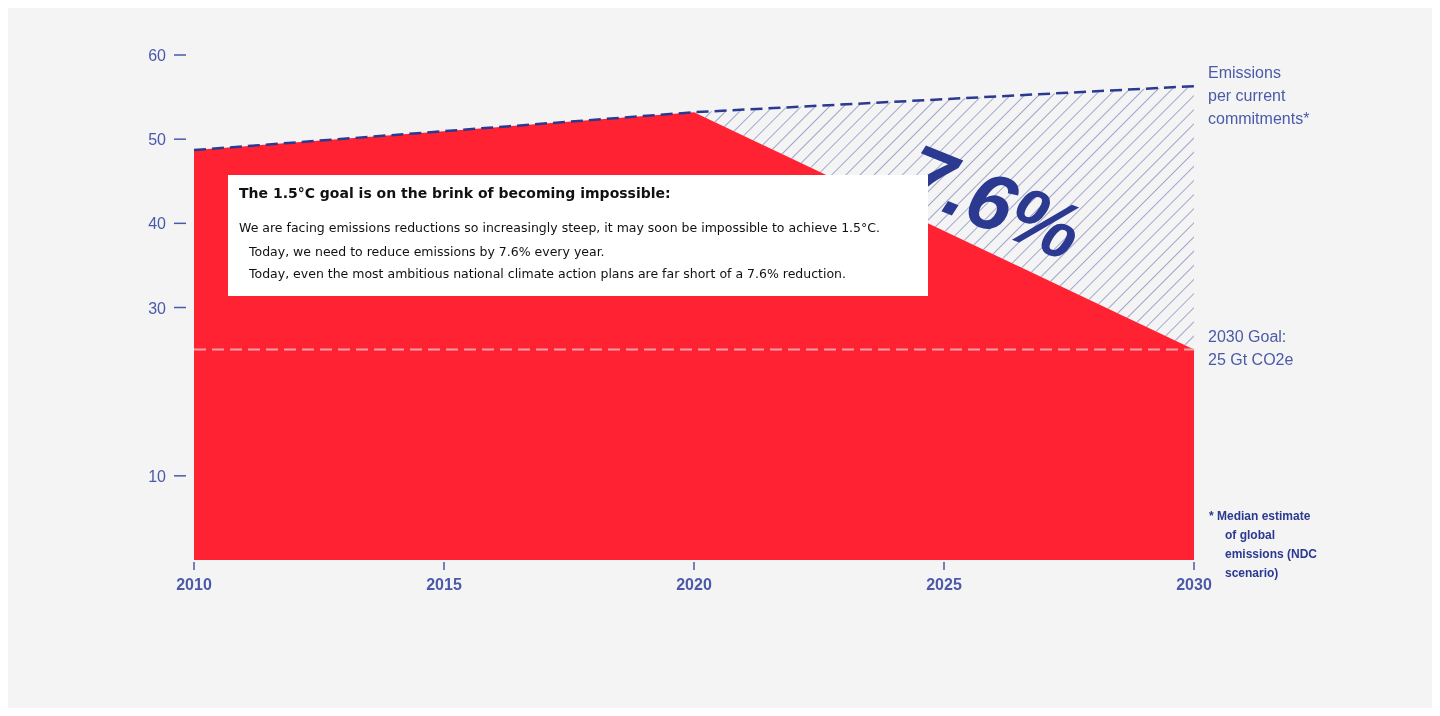 This screenshot has width=1440, height=716. What do you see at coordinates (157, 308) in the screenshot?
I see `y-tick-label: 30` at bounding box center [157, 308].